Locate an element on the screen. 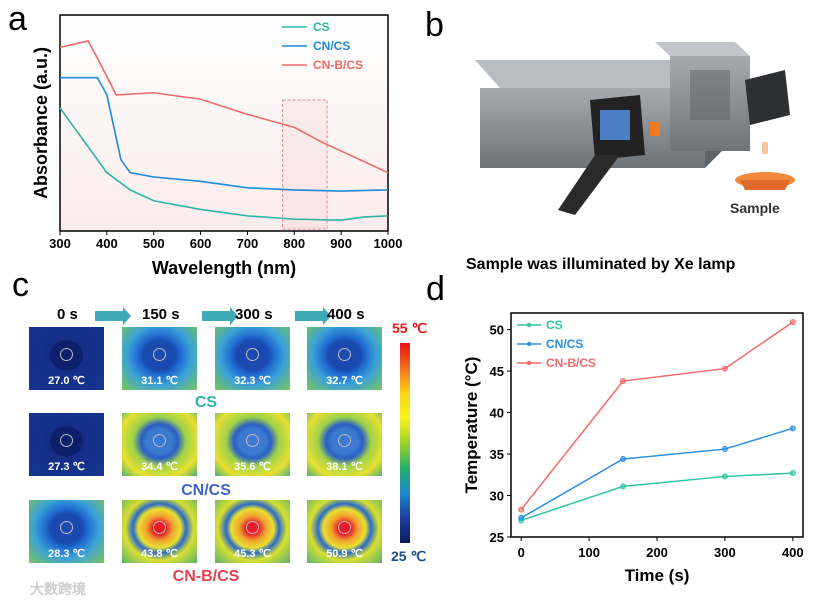  x-axis-label: Time (s) is located at coordinates (657, 575).